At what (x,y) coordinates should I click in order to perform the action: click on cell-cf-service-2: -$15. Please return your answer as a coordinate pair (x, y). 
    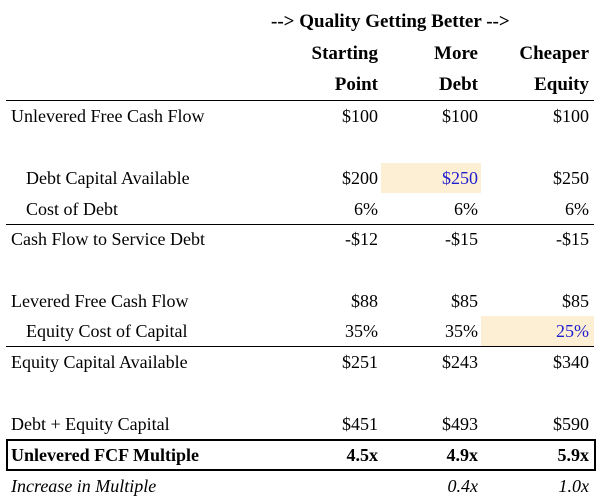
    Looking at the image, I should click on (461, 239).